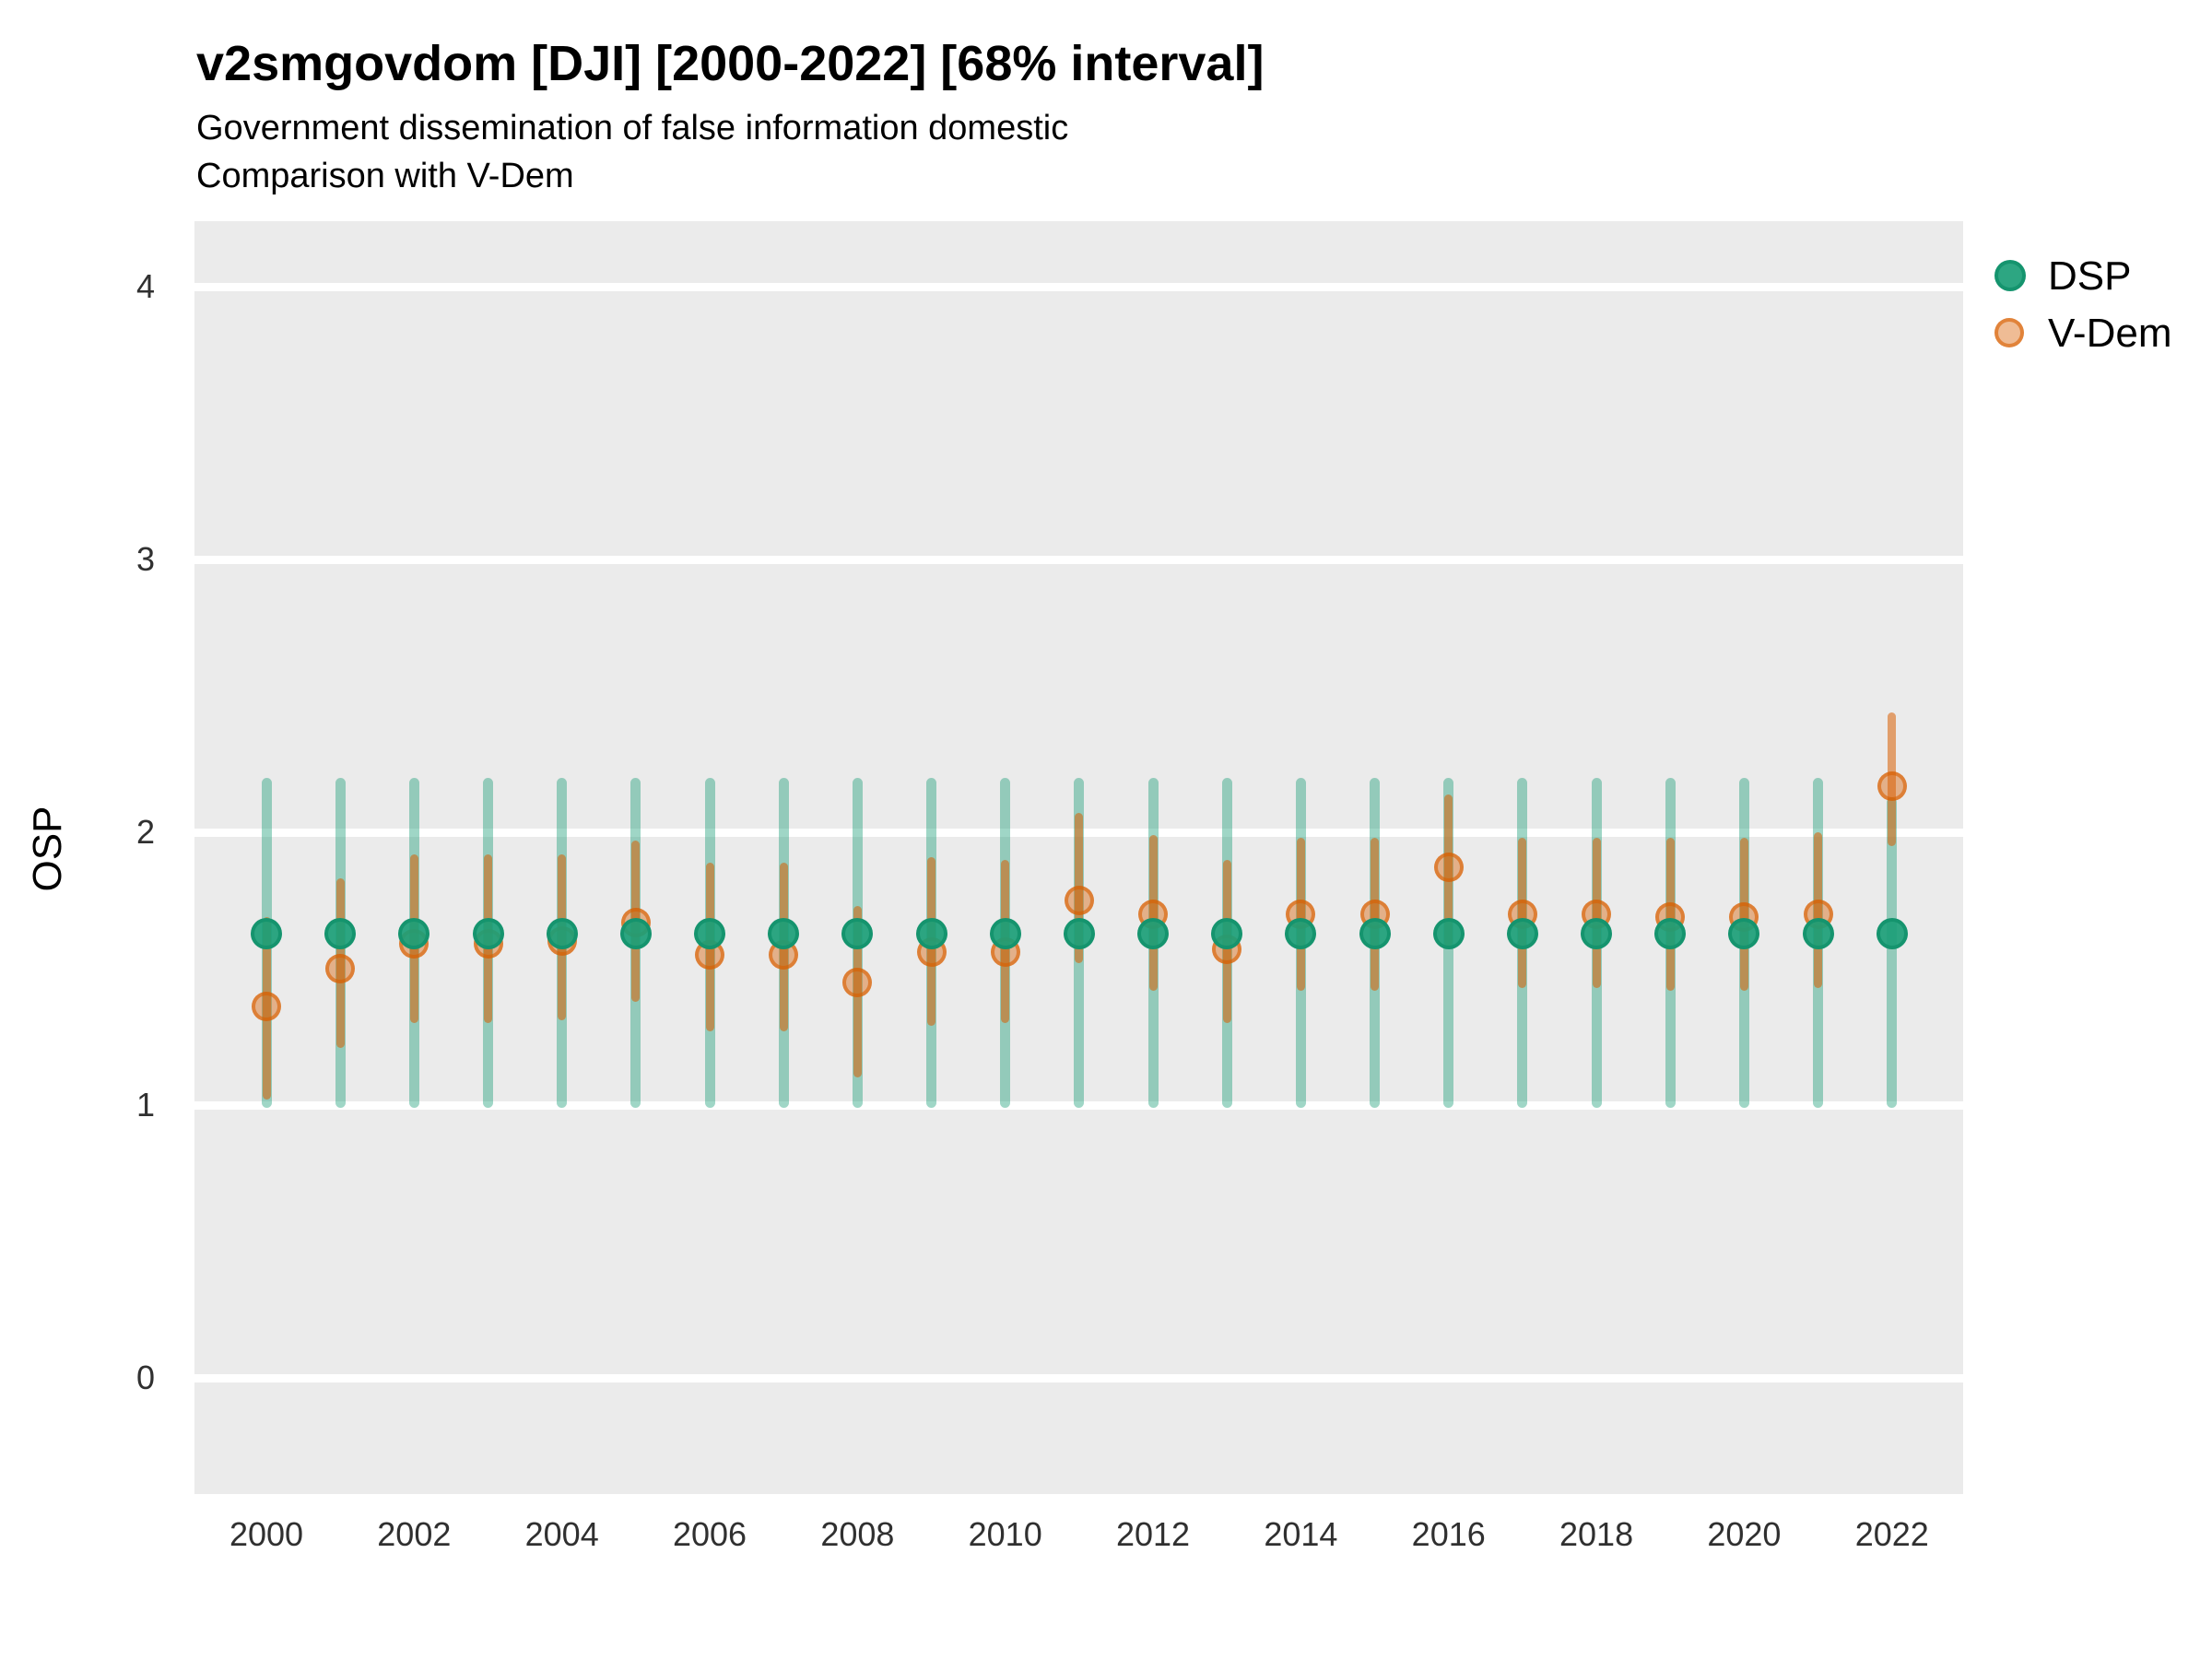 The width and height of the screenshot is (2212, 1659). Describe the element at coordinates (1301, 933) in the screenshot. I see `dsp-point-2014` at that location.